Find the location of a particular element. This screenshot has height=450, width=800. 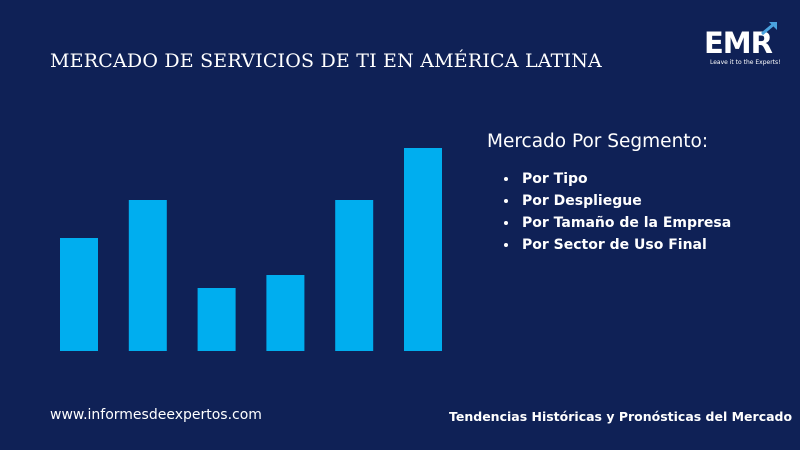

segment-heading: Mercado Por Segmento: is located at coordinates (598, 141).